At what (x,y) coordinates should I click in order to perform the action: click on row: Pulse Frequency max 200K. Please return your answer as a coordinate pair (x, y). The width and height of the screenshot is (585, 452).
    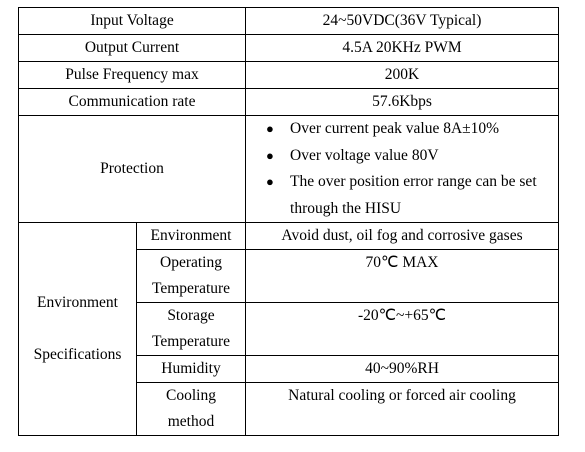
    Looking at the image, I should click on (288, 75).